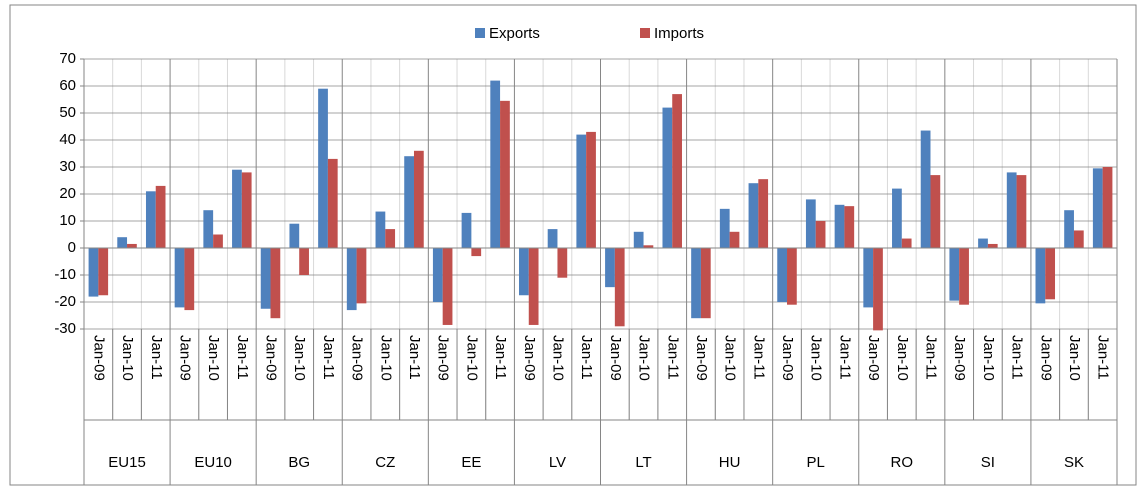 The image size is (1146, 496). Describe the element at coordinates (72, 247) in the screenshot. I see `y-tick-label: 0` at that location.